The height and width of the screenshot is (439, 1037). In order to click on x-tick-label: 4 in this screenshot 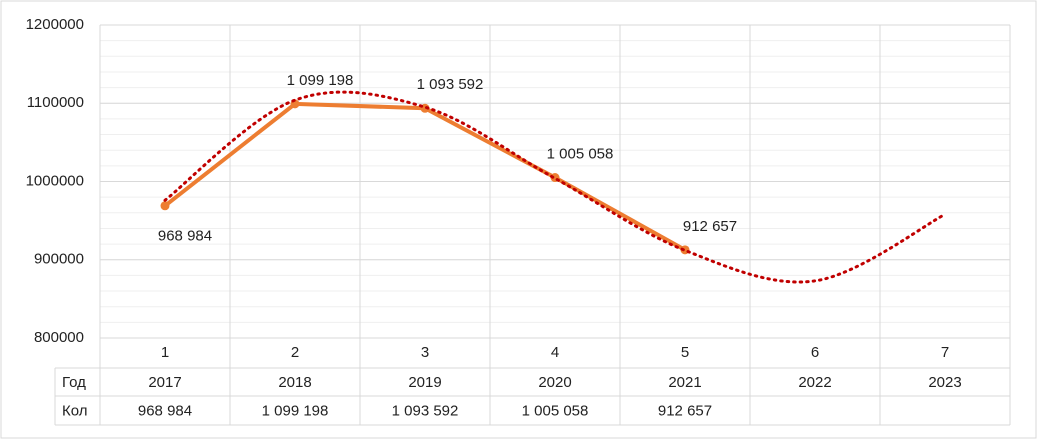, I will do `click(555, 352)`.